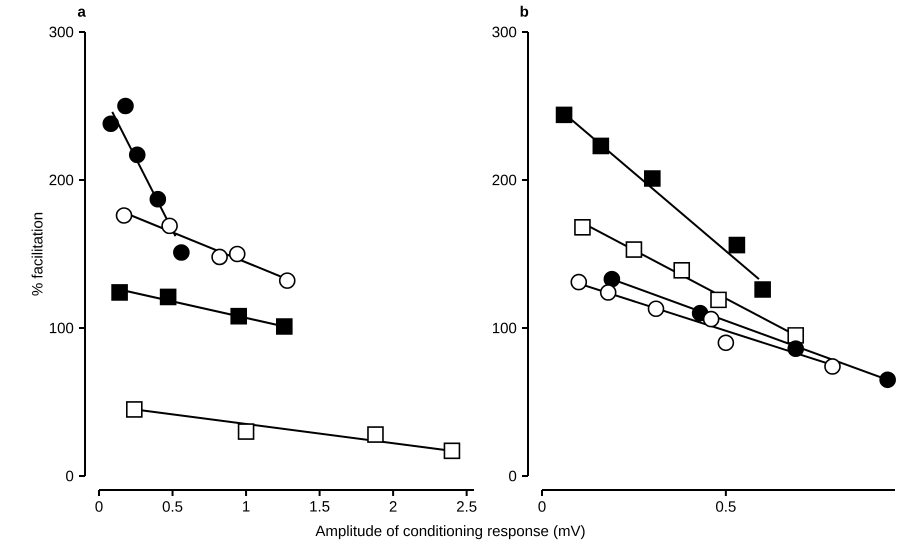  What do you see at coordinates (82, 12) in the screenshot?
I see `chart-title: a` at bounding box center [82, 12].